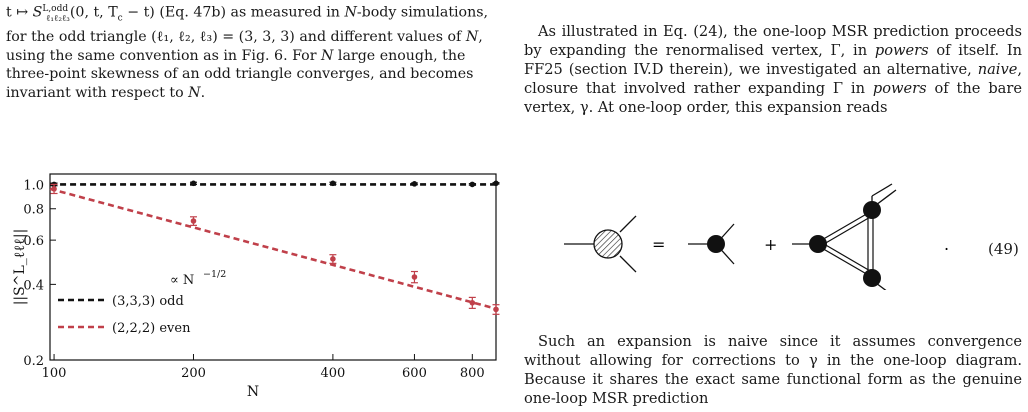 The height and width of the screenshot is (412, 1028). I want to click on x-tick-label: 800, so click(472, 373).